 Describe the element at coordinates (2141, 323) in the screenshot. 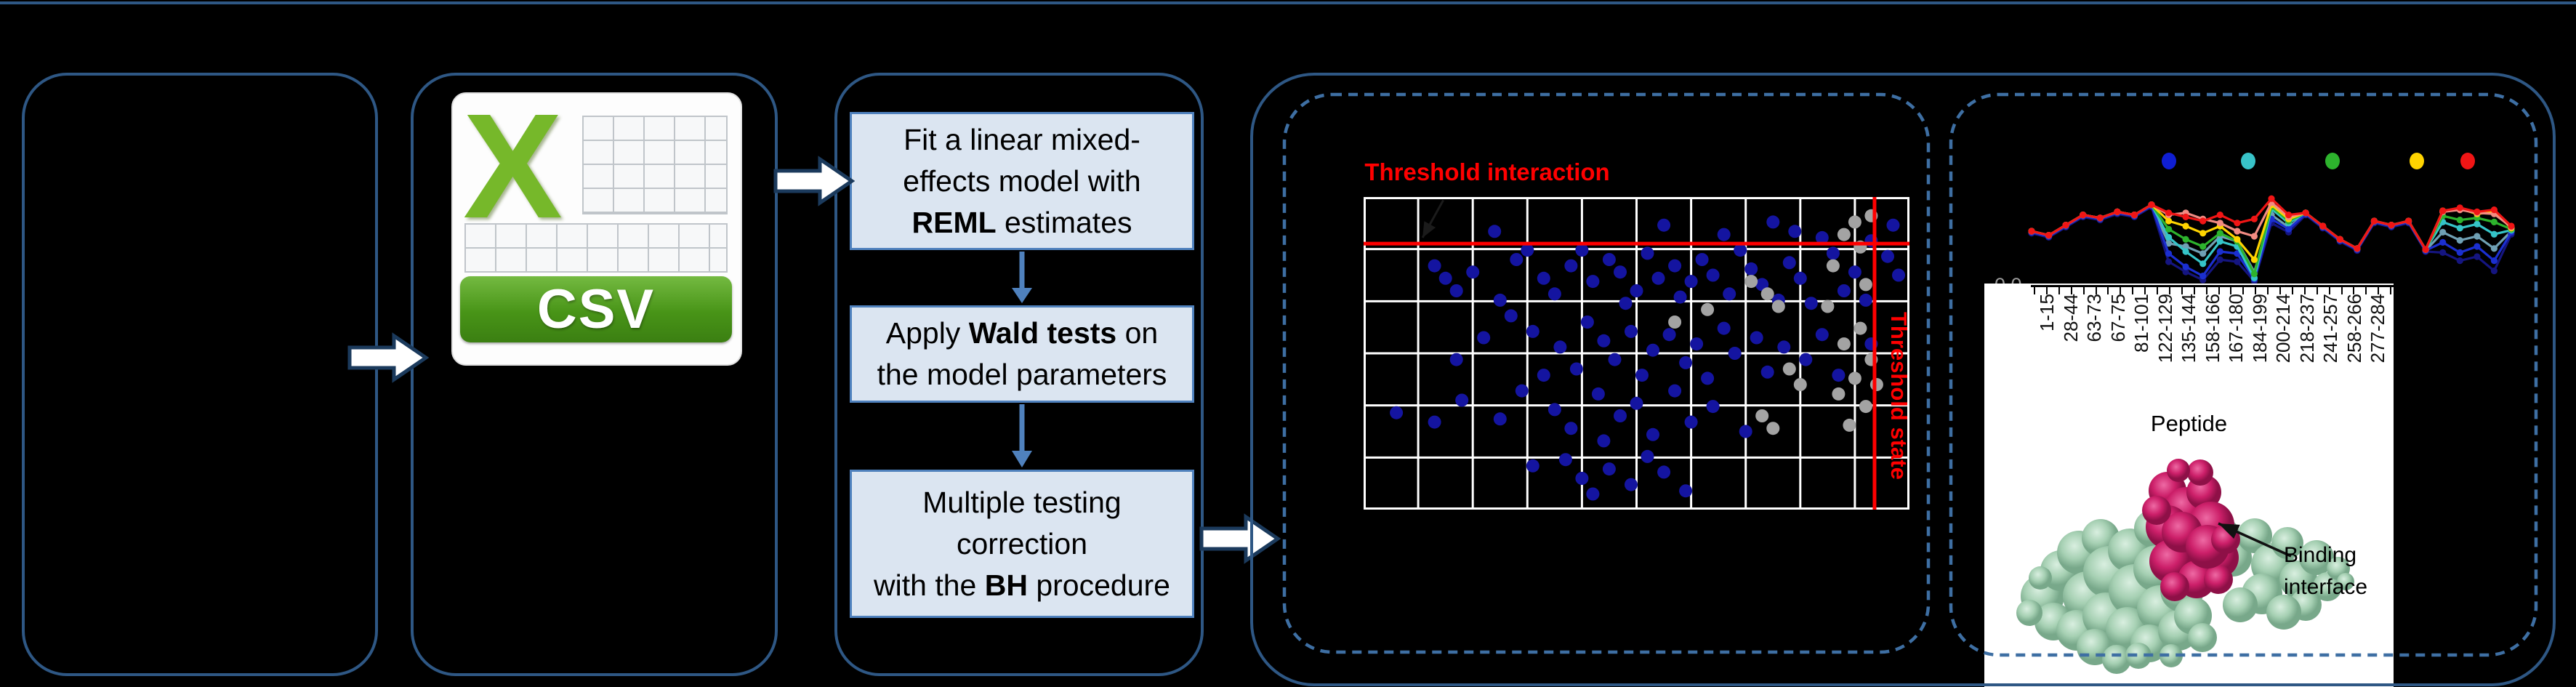

I see `peptide-tick-label: 81-101` at that location.